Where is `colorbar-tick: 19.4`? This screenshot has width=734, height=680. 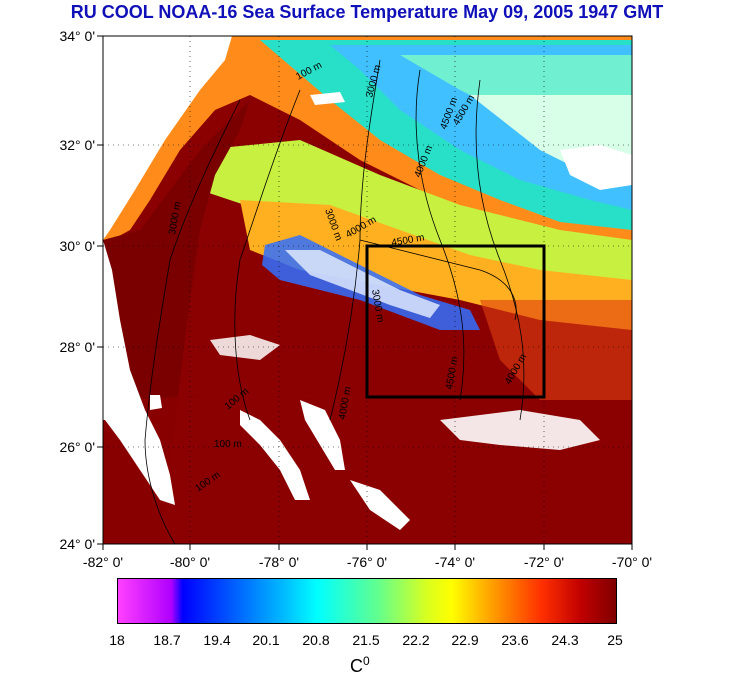 colorbar-tick: 19.4 is located at coordinates (217, 640).